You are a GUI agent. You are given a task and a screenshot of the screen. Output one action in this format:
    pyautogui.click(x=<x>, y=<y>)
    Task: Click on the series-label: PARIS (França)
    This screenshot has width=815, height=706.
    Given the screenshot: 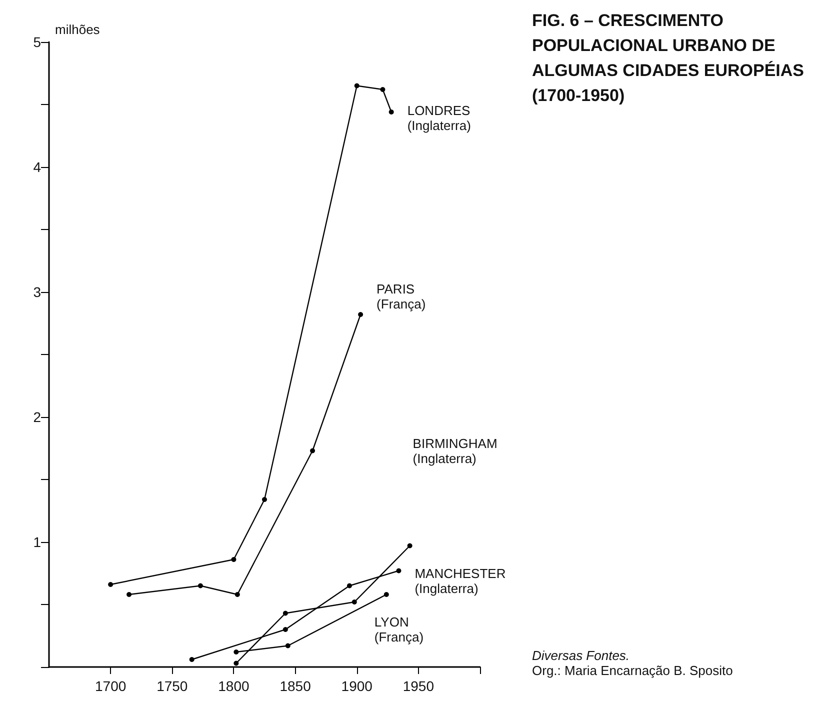 What is the action you would take?
    pyautogui.click(x=401, y=297)
    